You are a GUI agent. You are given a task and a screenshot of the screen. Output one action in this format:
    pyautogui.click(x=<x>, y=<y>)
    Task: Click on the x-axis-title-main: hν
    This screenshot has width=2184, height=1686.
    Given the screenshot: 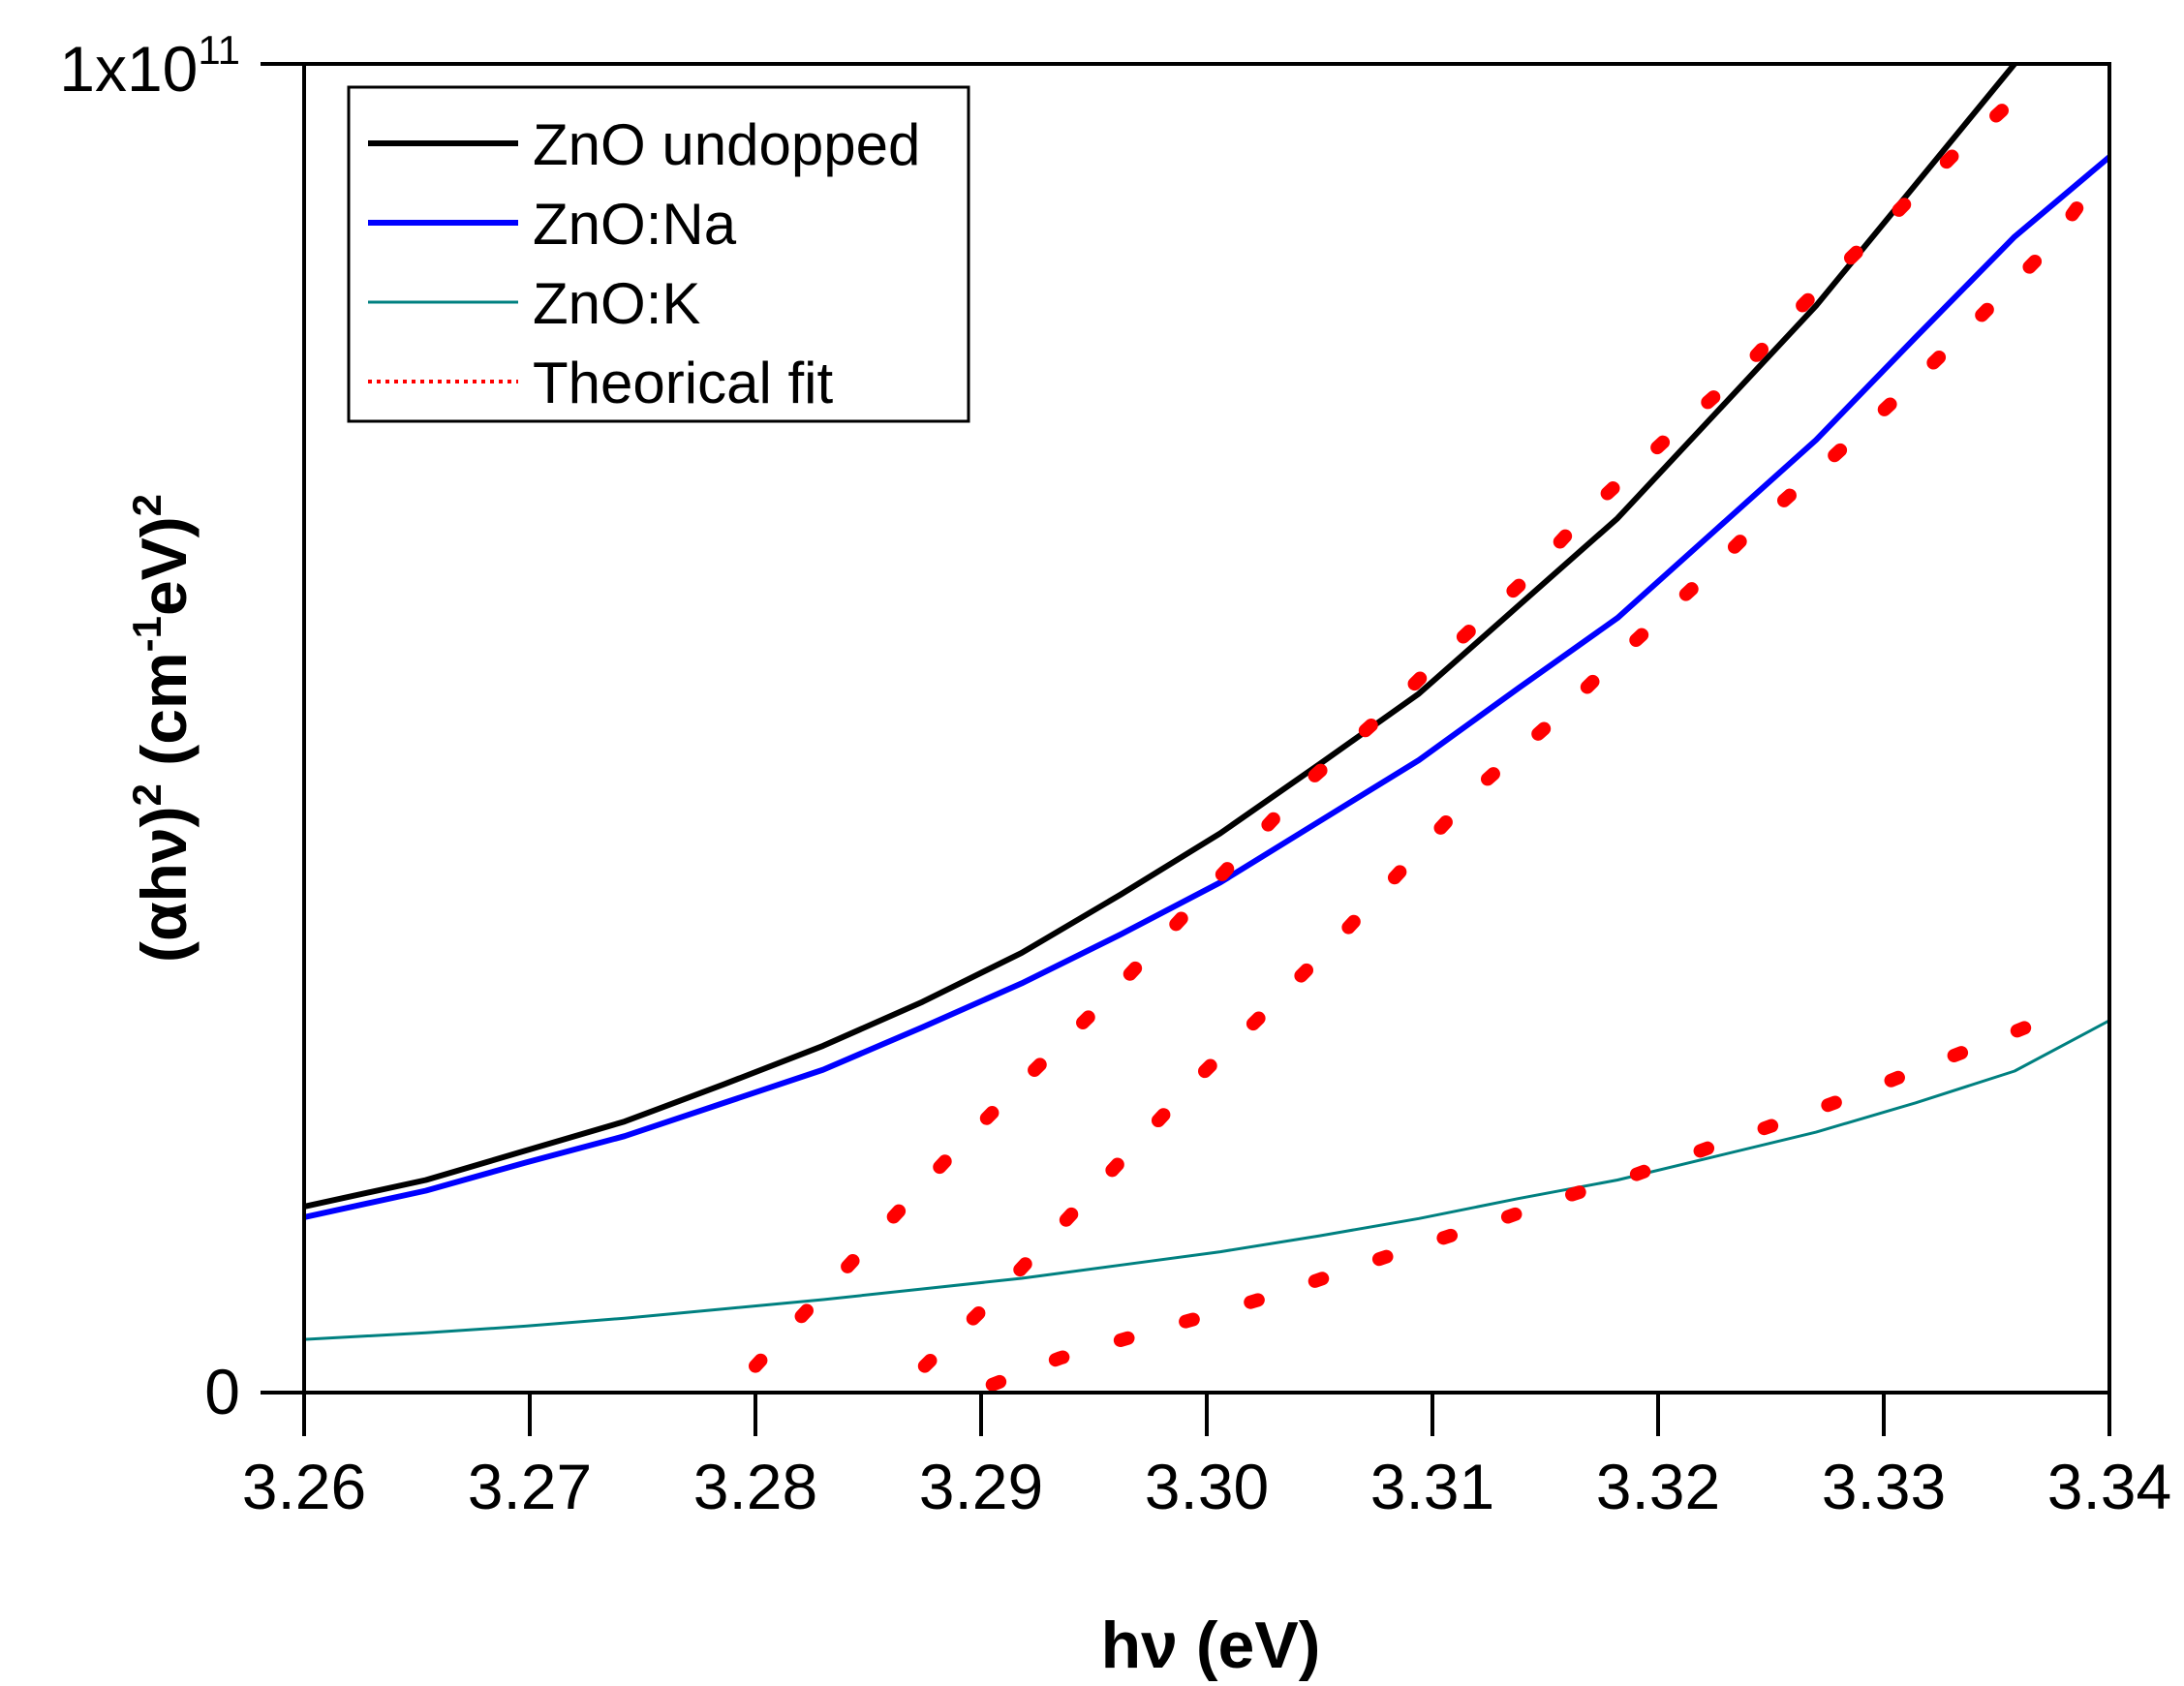 What is the action you would take?
    pyautogui.click(x=1148, y=1645)
    